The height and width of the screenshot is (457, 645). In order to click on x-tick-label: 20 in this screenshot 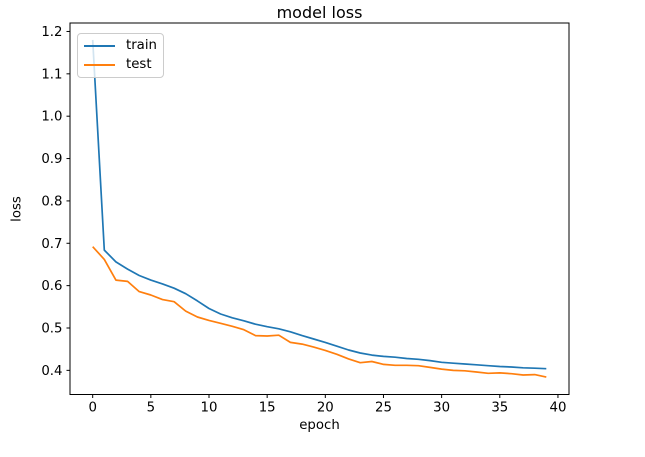, I will do `click(325, 408)`.